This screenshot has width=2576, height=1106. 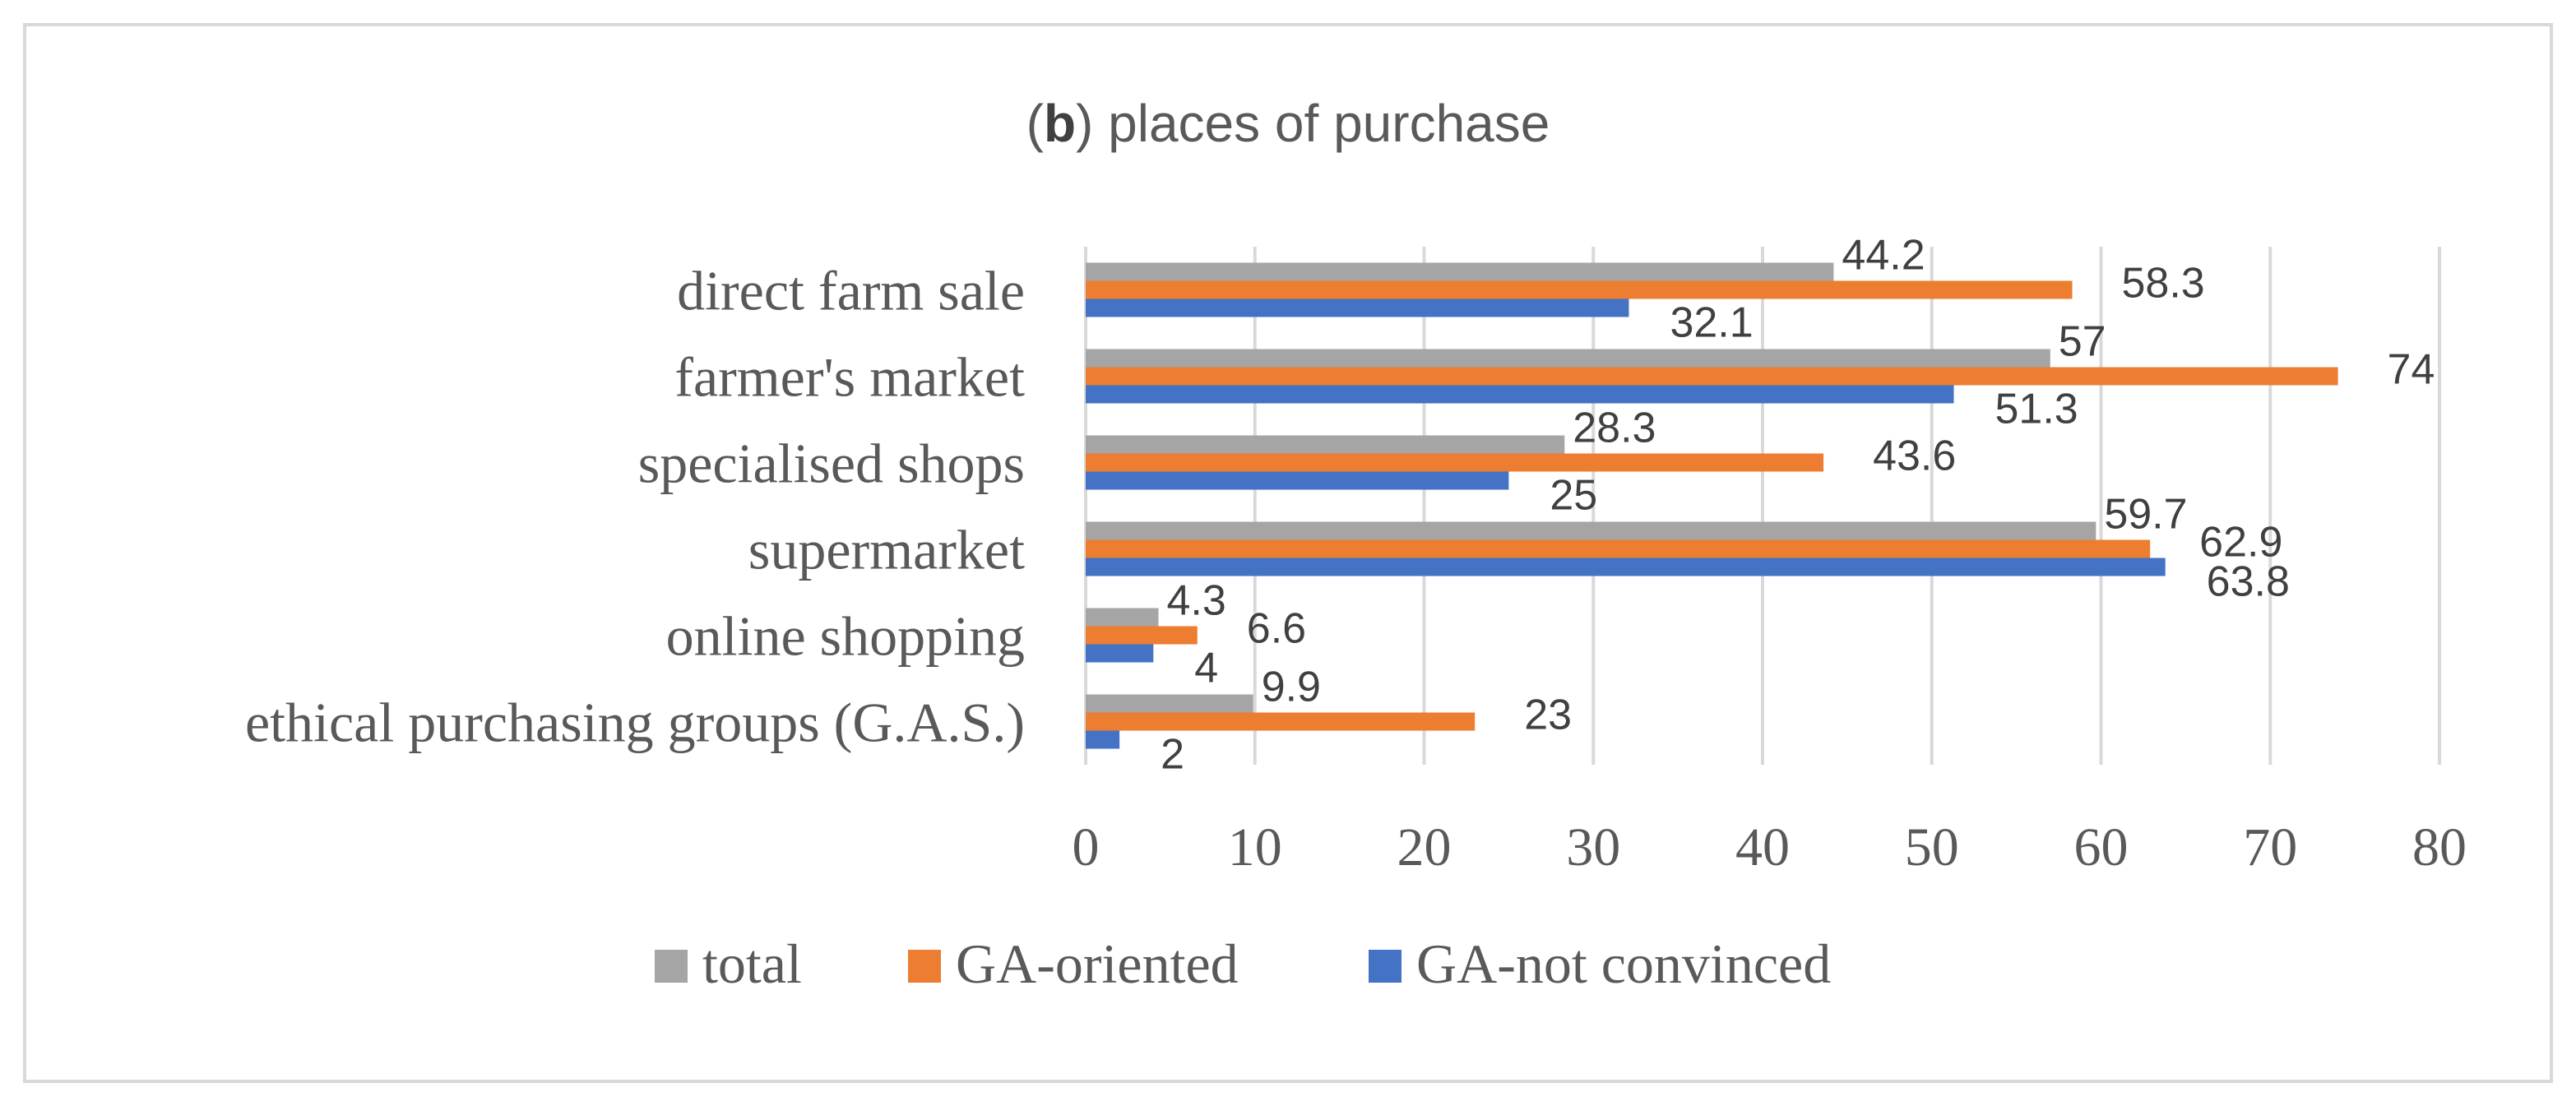 I want to click on bar-ga-not-convinced-specialised-shops, so click(x=1297, y=480).